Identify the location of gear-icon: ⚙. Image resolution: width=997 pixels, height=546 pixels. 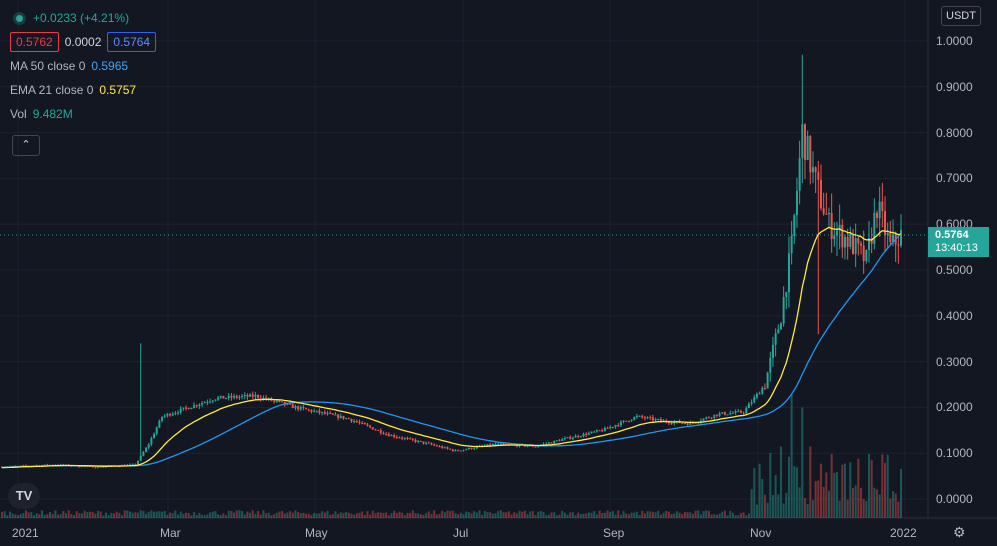
(959, 532).